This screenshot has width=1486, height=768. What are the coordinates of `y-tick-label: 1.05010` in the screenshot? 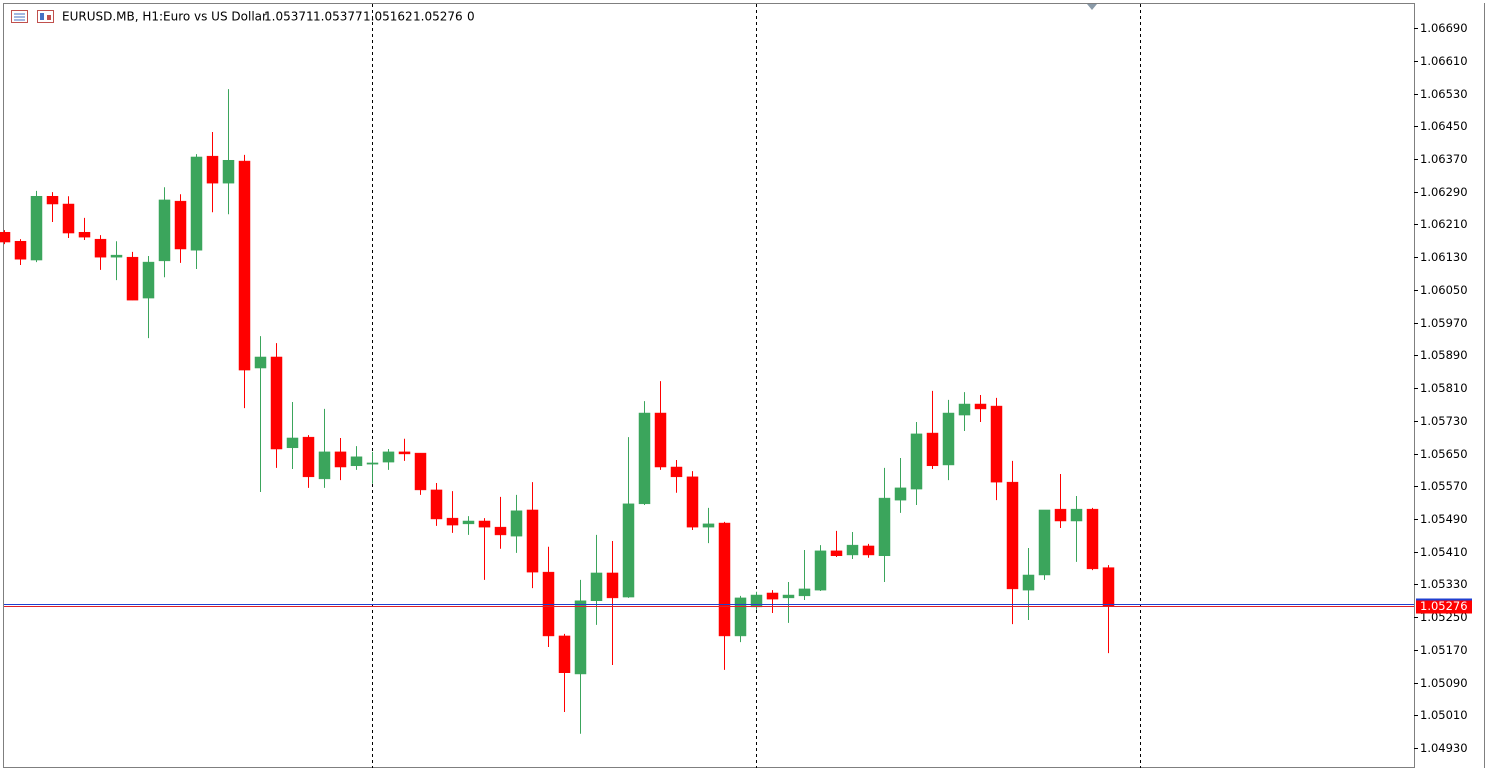 It's located at (1444, 715).